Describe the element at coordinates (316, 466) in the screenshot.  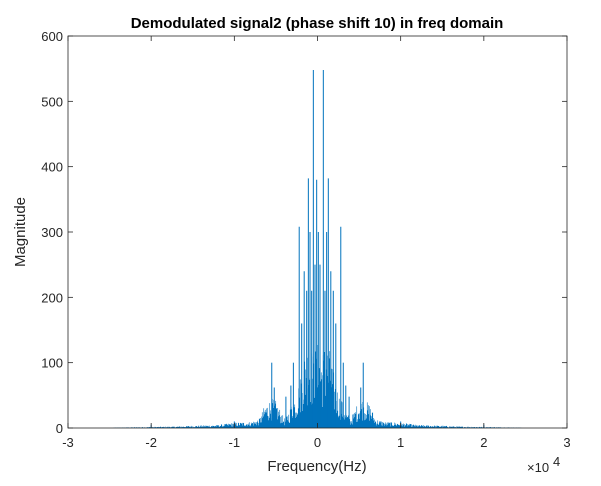
I see `x-axis-label: Frequency(Hz)` at that location.